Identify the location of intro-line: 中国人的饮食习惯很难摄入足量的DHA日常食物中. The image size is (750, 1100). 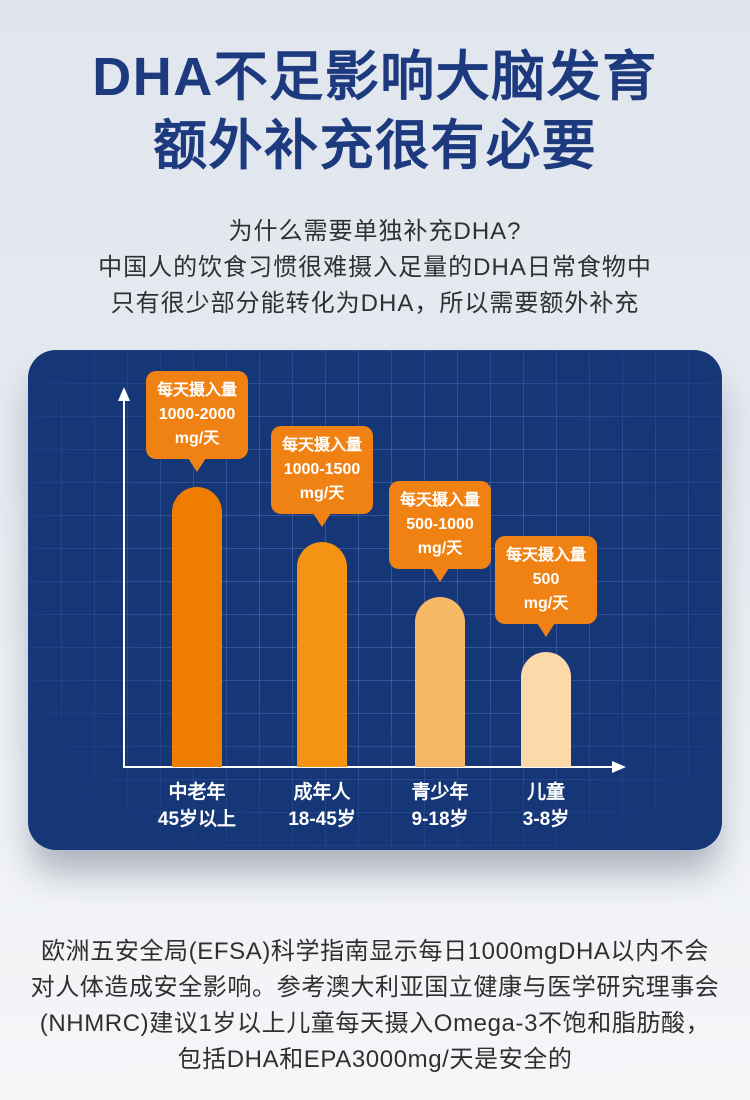
(375, 267).